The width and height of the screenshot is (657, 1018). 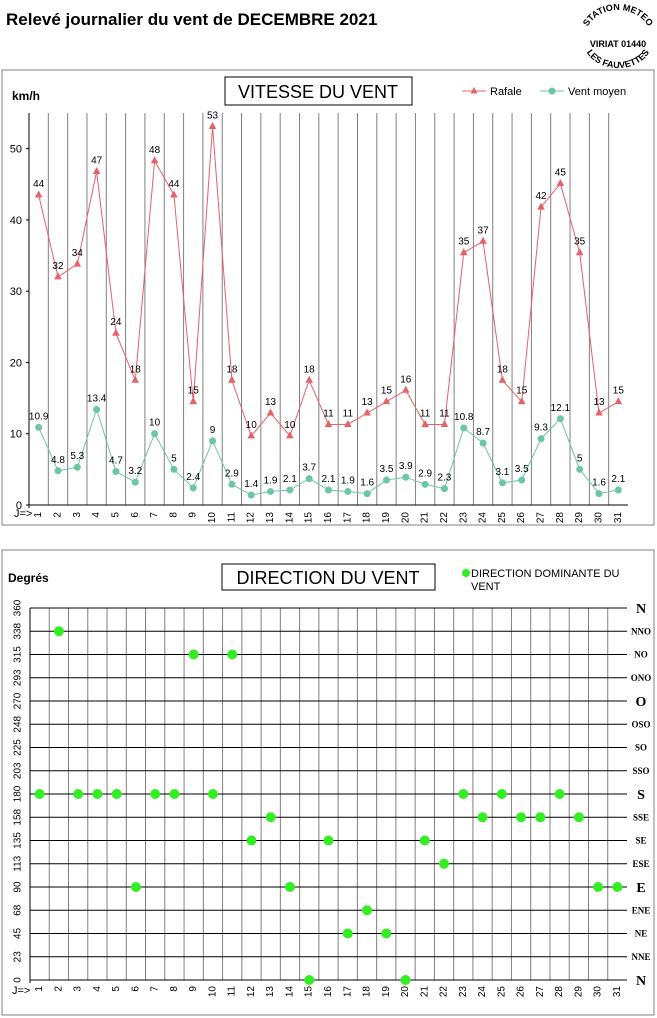 I want to click on speed-y-tick-label: 40, so click(x=16, y=221).